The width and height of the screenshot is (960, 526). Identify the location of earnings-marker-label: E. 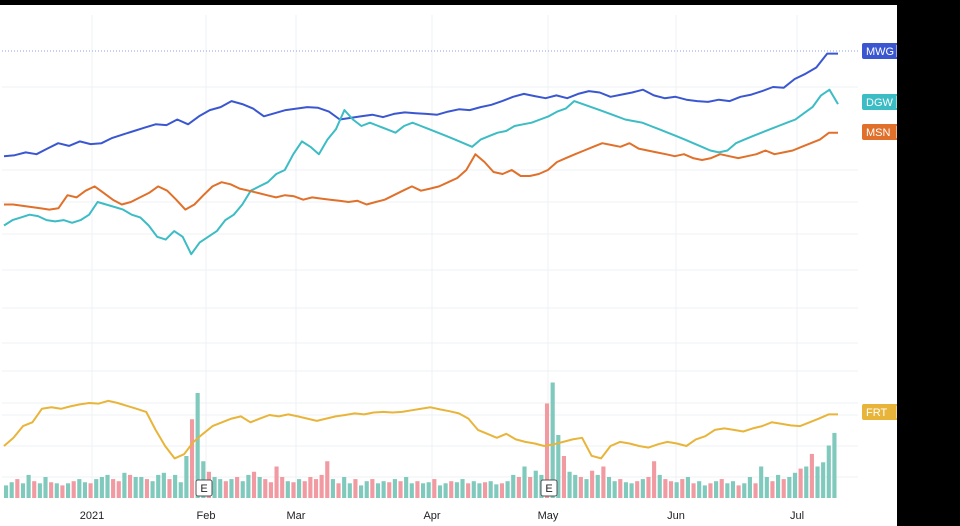
(203, 489).